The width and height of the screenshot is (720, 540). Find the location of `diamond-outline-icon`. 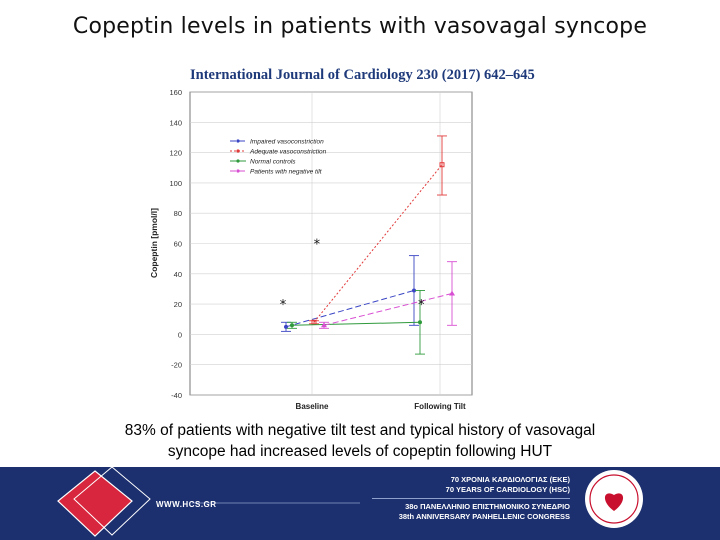

diamond-outline-icon is located at coordinates (112, 501).